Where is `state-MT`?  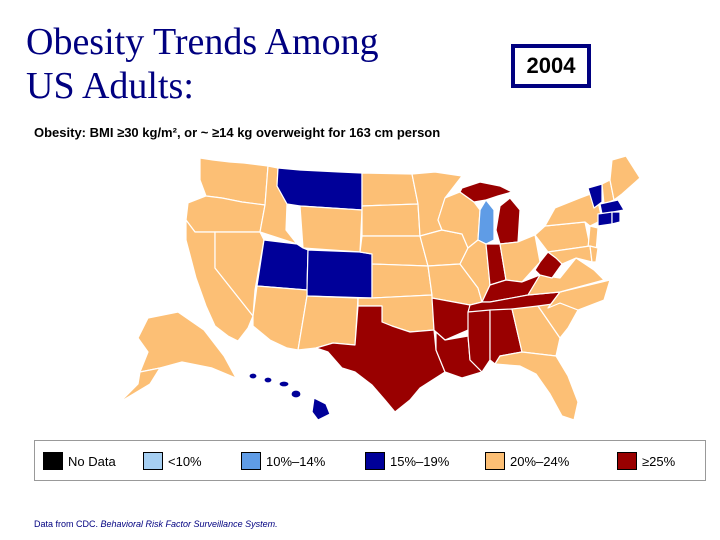 state-MT is located at coordinates (319, 189).